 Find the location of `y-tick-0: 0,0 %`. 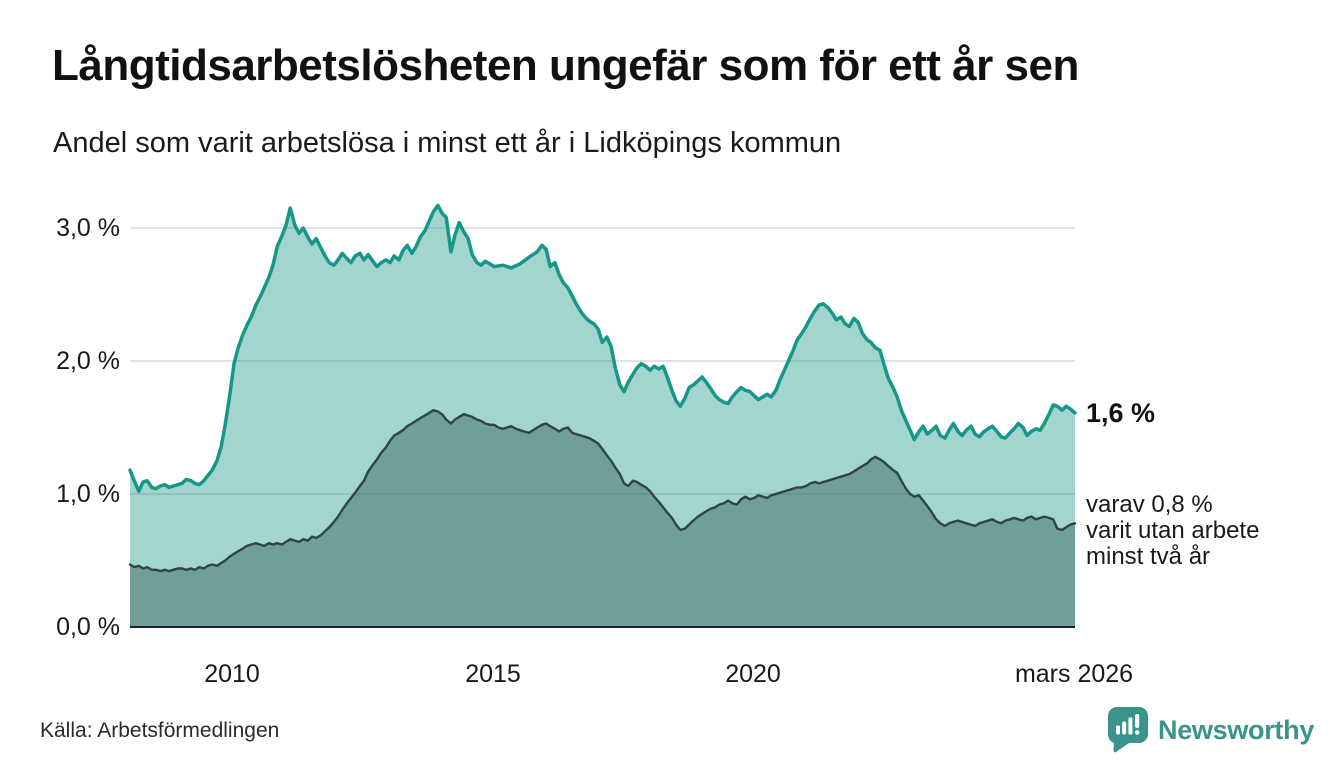

y-tick-0: 0,0 % is located at coordinates (88, 627).